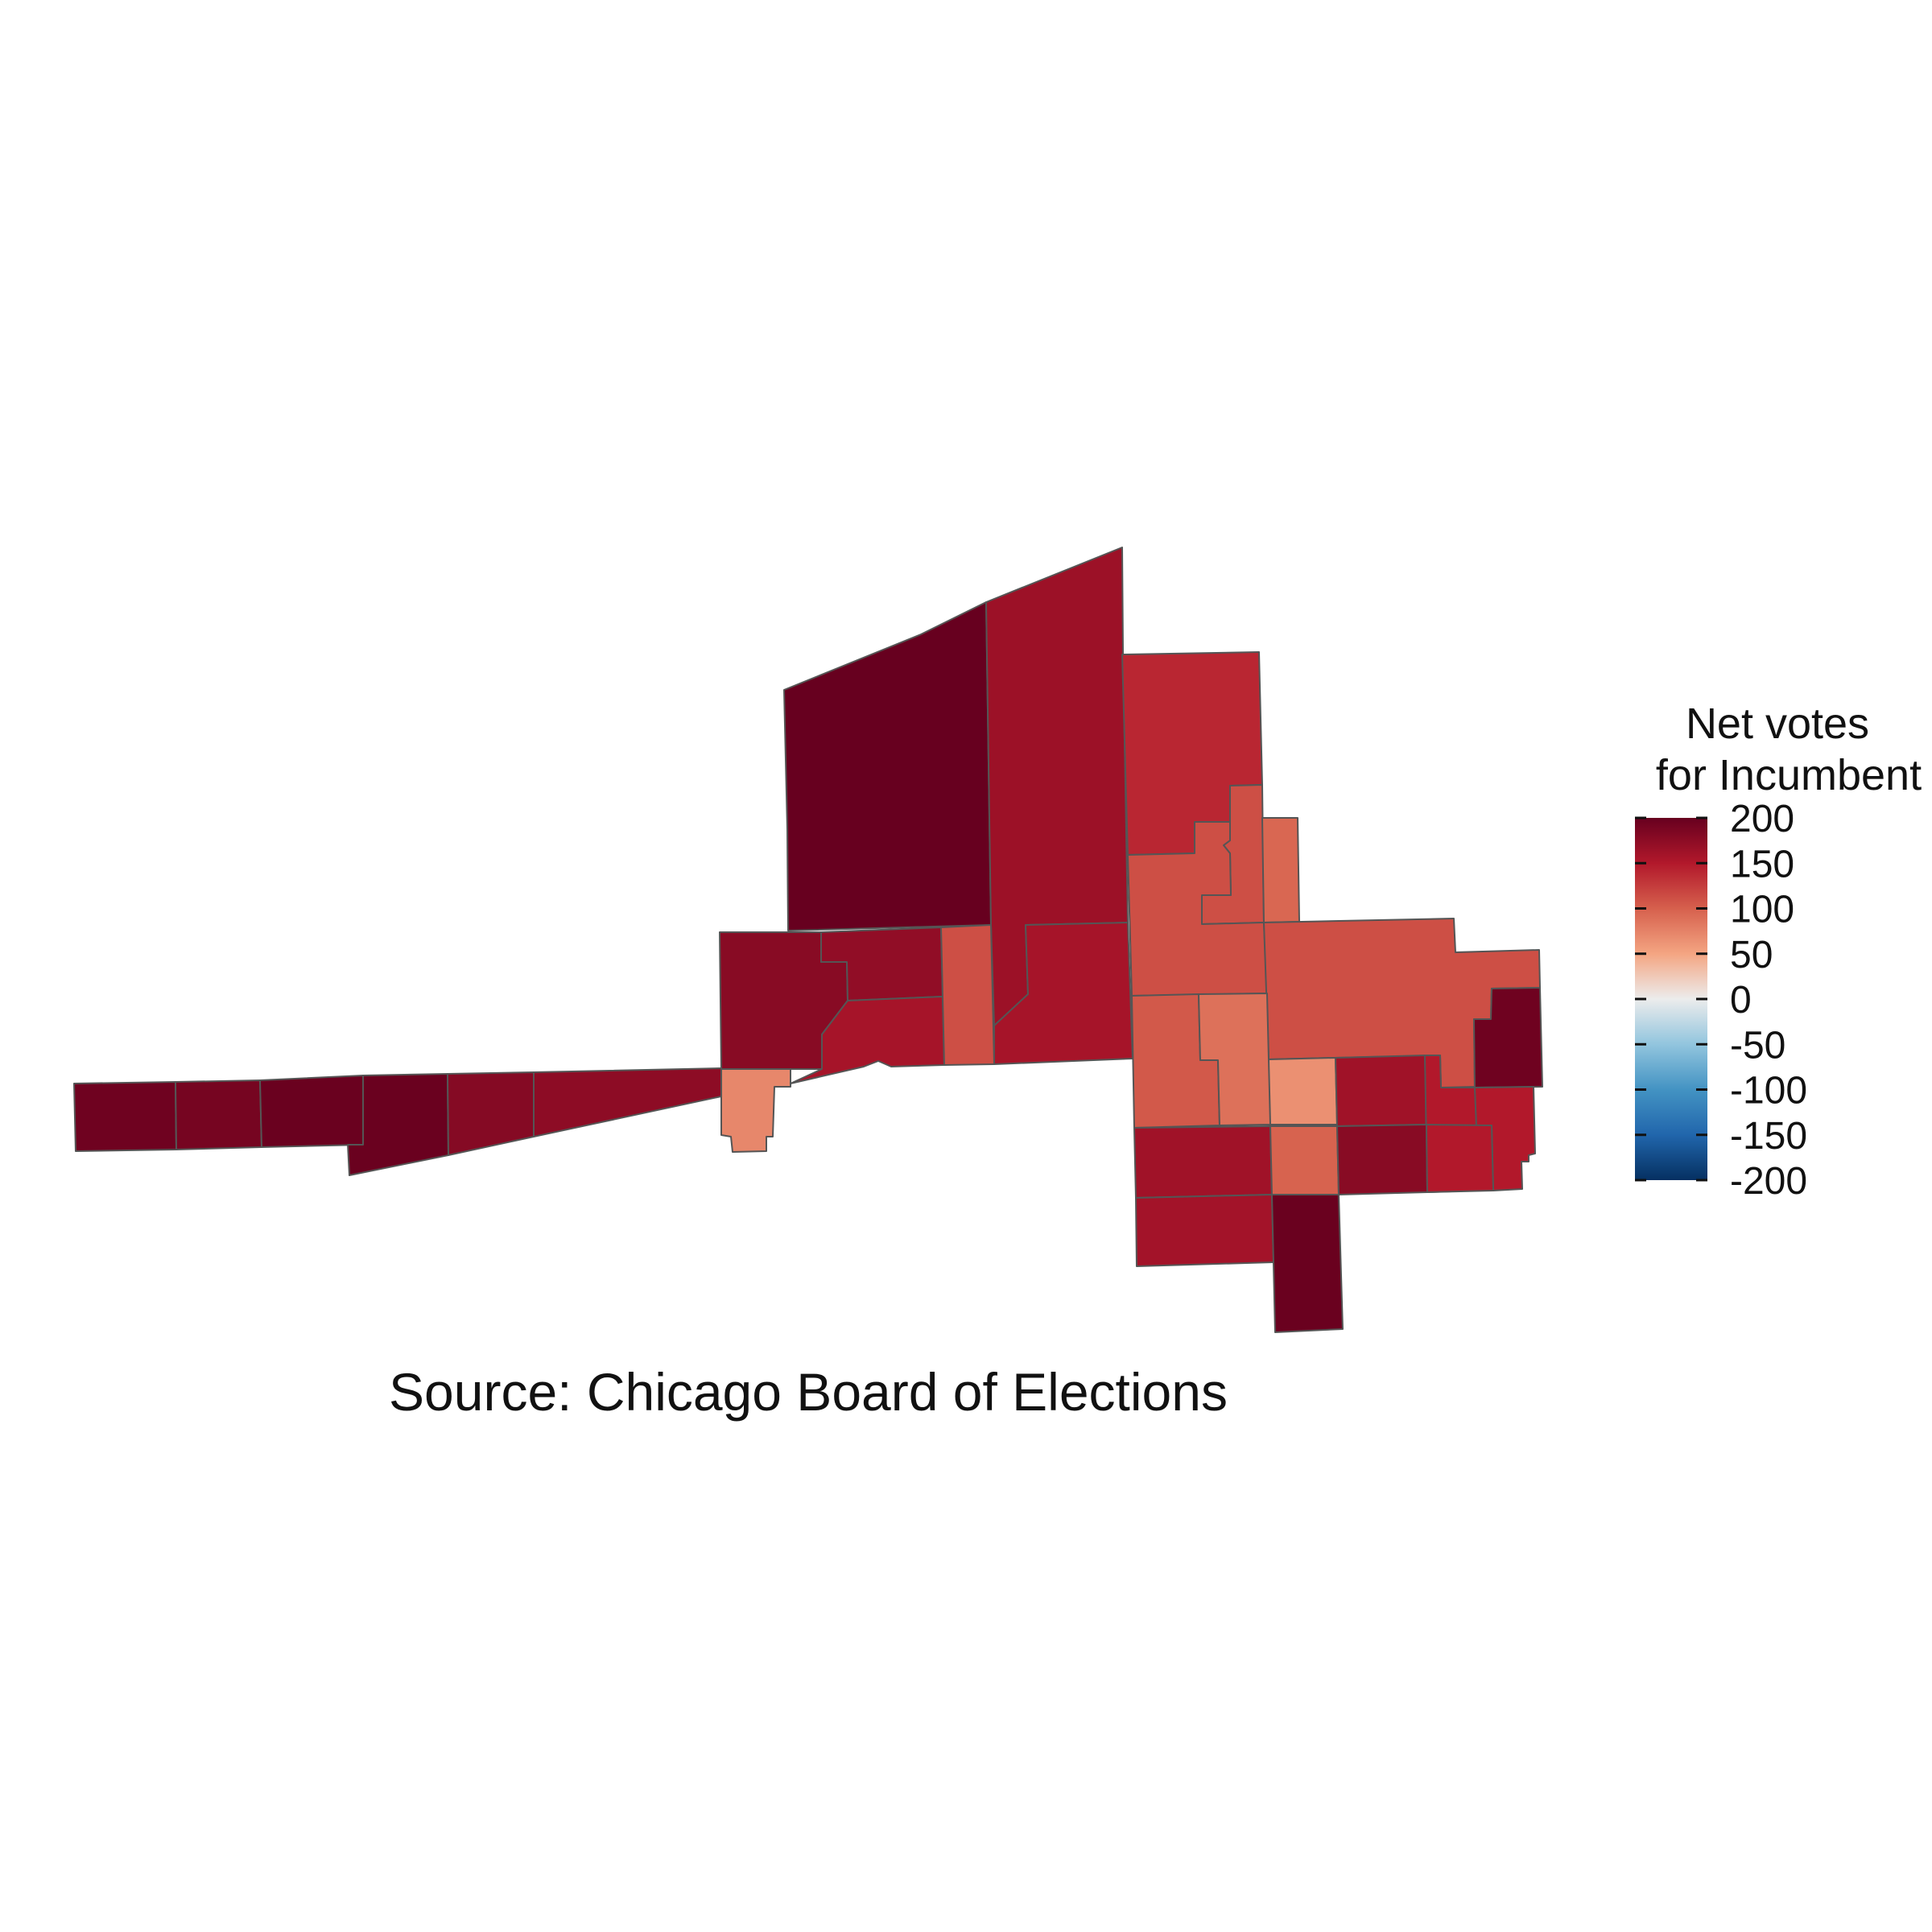 The height and width of the screenshot is (1932, 1932). I want to click on map-caption: Source: Chicago Board of Elections, so click(808, 1392).